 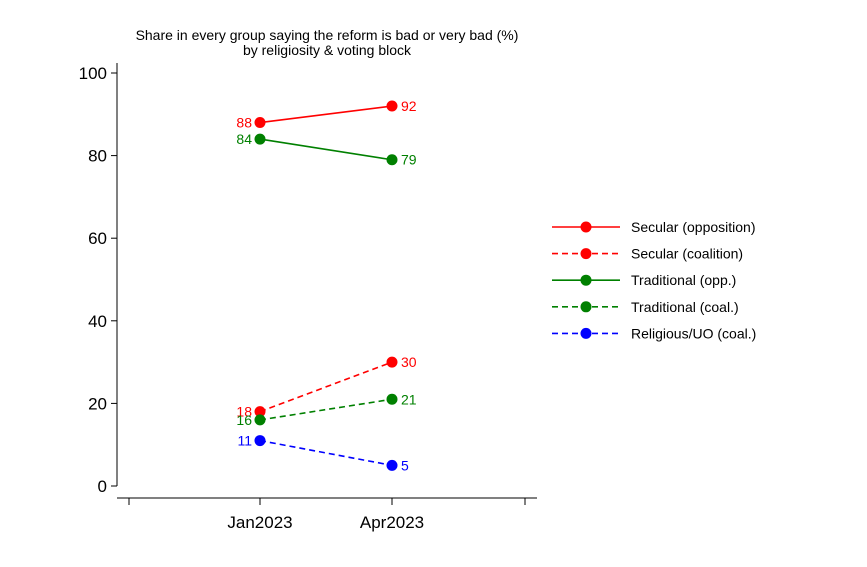 What do you see at coordinates (97, 403) in the screenshot?
I see `y-tick-label: 20` at bounding box center [97, 403].